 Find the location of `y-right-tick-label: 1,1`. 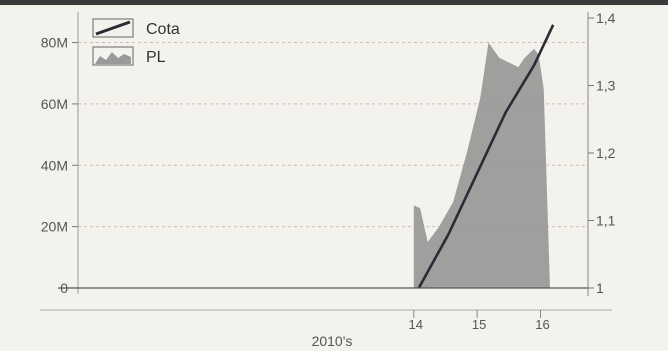

y-right-tick-label: 1,1 is located at coordinates (606, 221).